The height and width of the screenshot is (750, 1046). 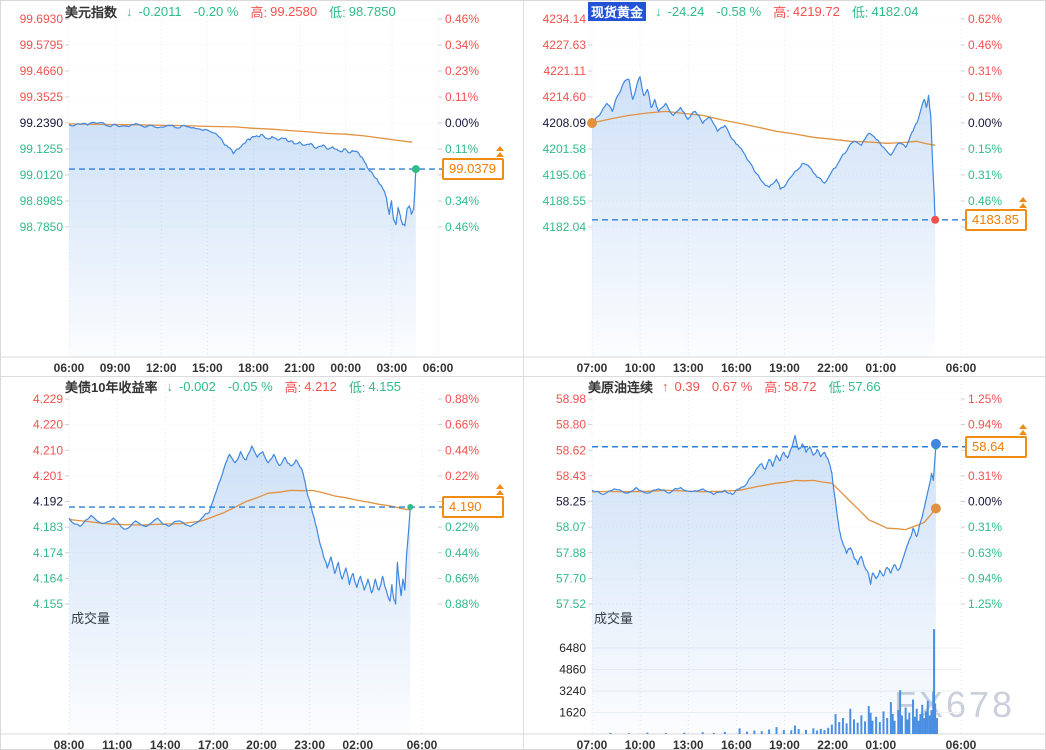 I want to click on svg-text: 23:00, so click(x=309, y=744).